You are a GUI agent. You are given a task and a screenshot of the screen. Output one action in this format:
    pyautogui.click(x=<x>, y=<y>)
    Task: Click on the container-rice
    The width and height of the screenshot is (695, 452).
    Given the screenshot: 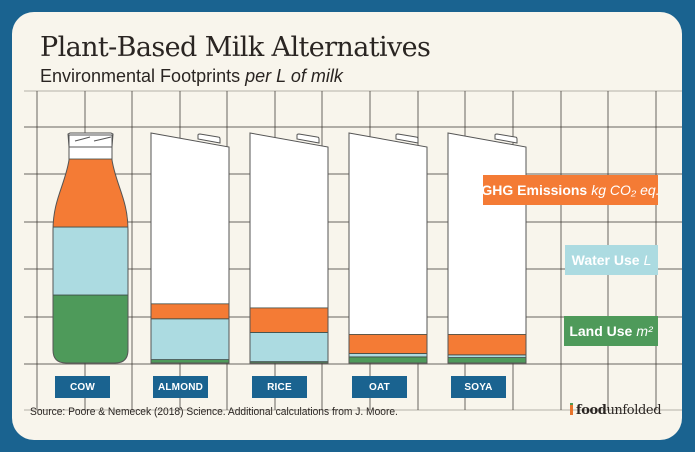 What is the action you would take?
    pyautogui.click(x=289, y=248)
    